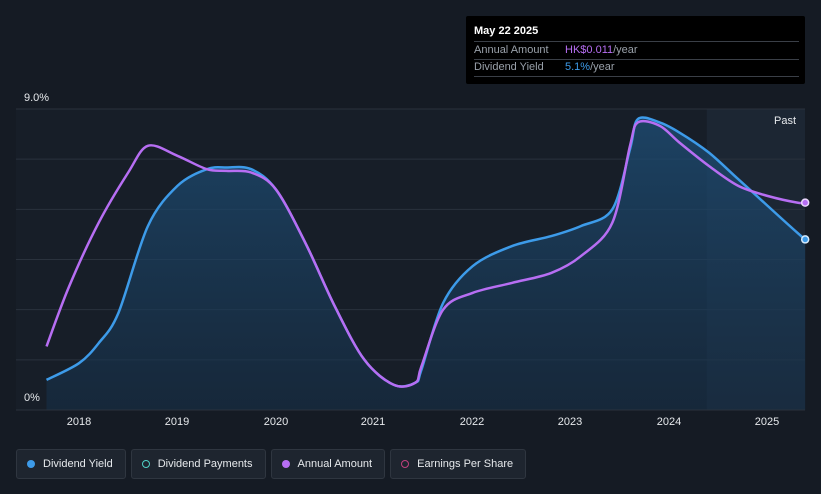  I want to click on earnings-per-share-circle-icon, so click(405, 464).